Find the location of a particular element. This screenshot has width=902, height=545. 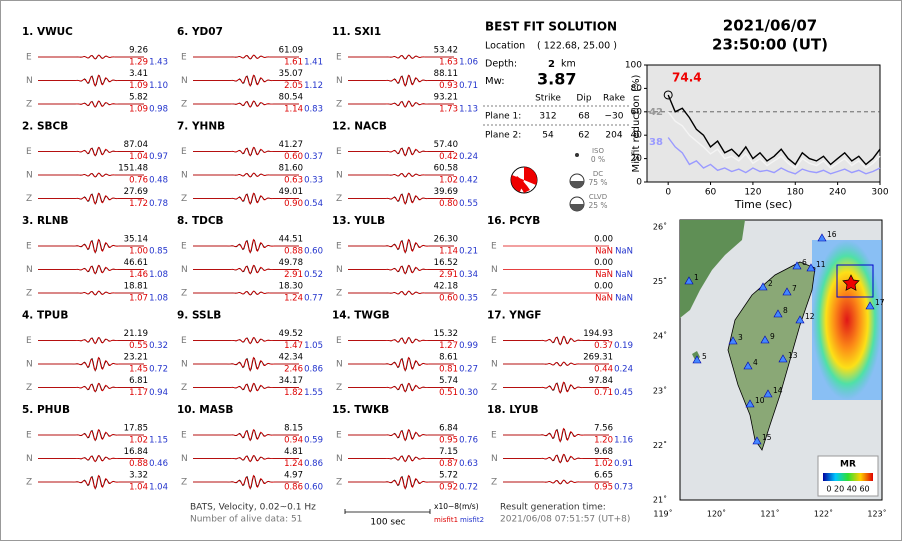

x-tick-label: 120 is located at coordinates (752, 193).